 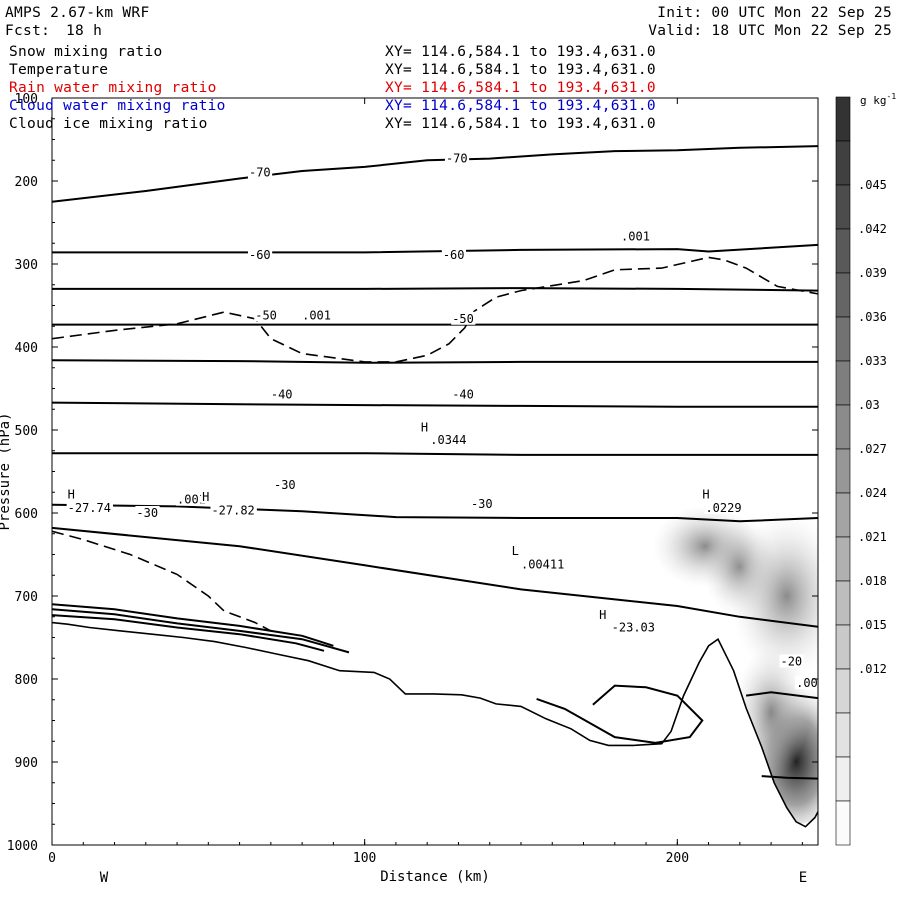 What do you see at coordinates (26, 348) in the screenshot?
I see `y-tick-label: 400` at bounding box center [26, 348].